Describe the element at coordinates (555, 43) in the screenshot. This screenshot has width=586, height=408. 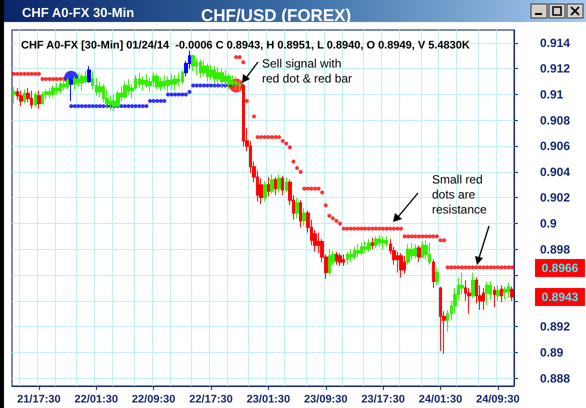
I see `y-tick-label: 0.914` at that location.